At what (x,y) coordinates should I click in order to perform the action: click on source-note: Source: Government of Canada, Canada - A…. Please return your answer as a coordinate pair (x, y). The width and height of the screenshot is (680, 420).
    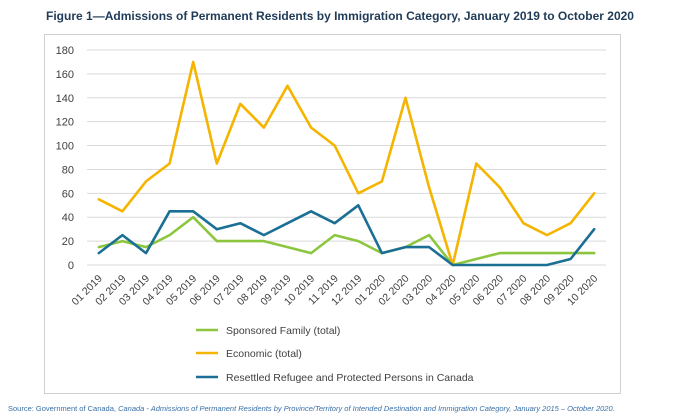
    Looking at the image, I should click on (311, 408).